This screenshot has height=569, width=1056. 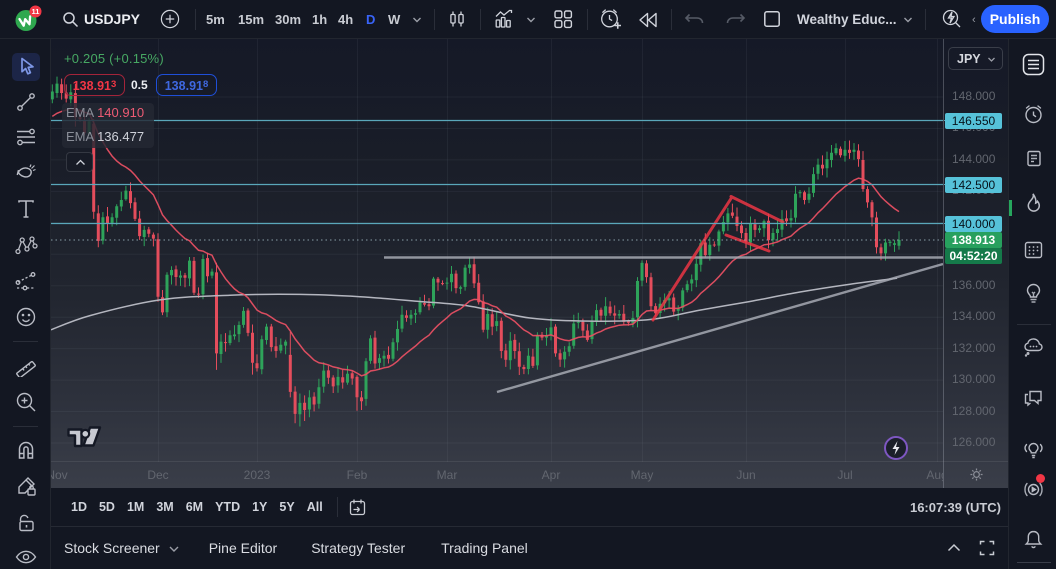 I want to click on svg-text: 11, so click(x=36, y=11).